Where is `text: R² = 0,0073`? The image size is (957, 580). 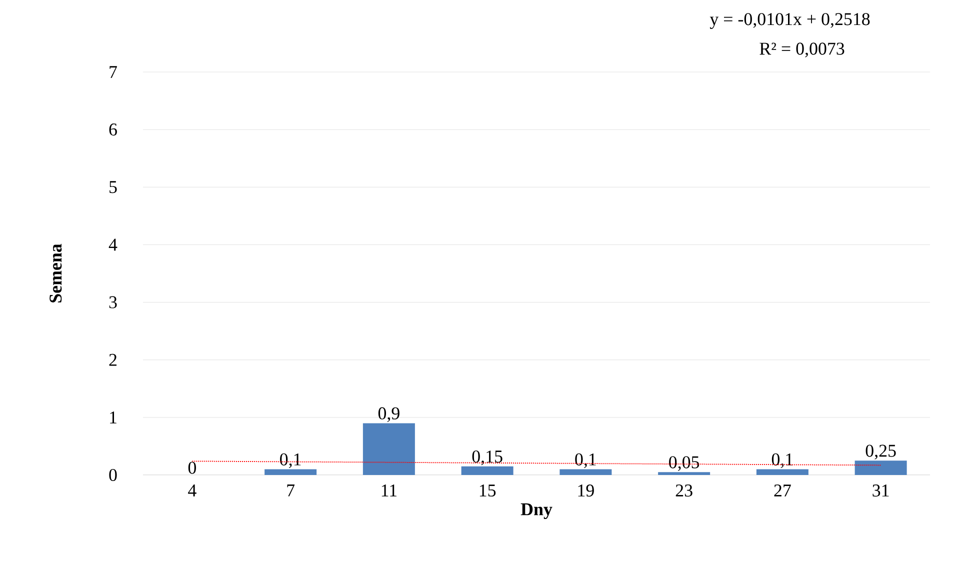
text: R² = 0,0073 is located at coordinates (802, 50).